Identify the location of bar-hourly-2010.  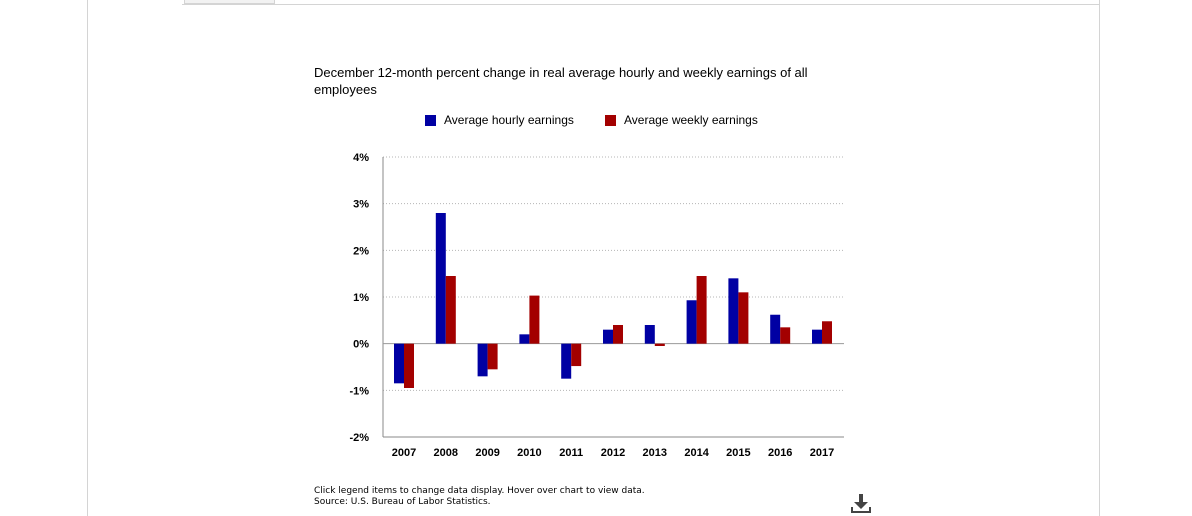
(524, 339).